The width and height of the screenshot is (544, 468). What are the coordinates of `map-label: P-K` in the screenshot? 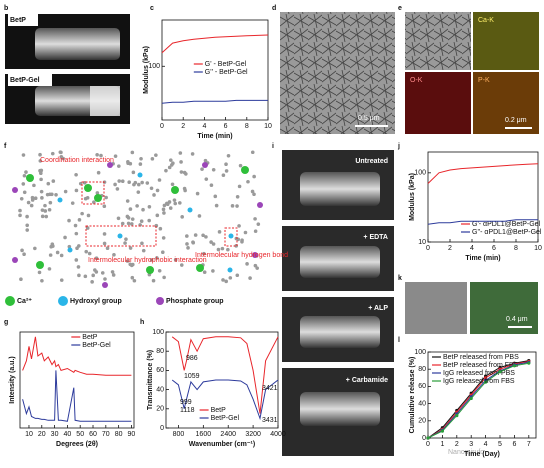 It's located at (484, 80).